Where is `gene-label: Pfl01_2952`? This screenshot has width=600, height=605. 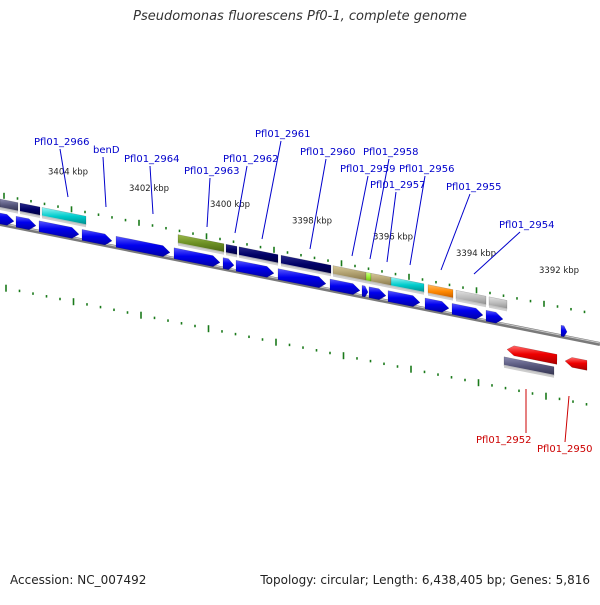
gene-label: Pfl01_2952 is located at coordinates (504, 440).